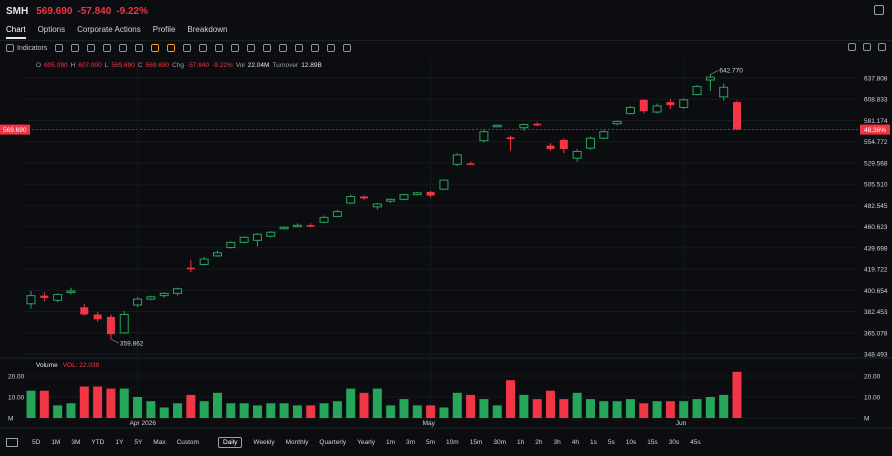  I want to click on text-icon, so click(251, 48).